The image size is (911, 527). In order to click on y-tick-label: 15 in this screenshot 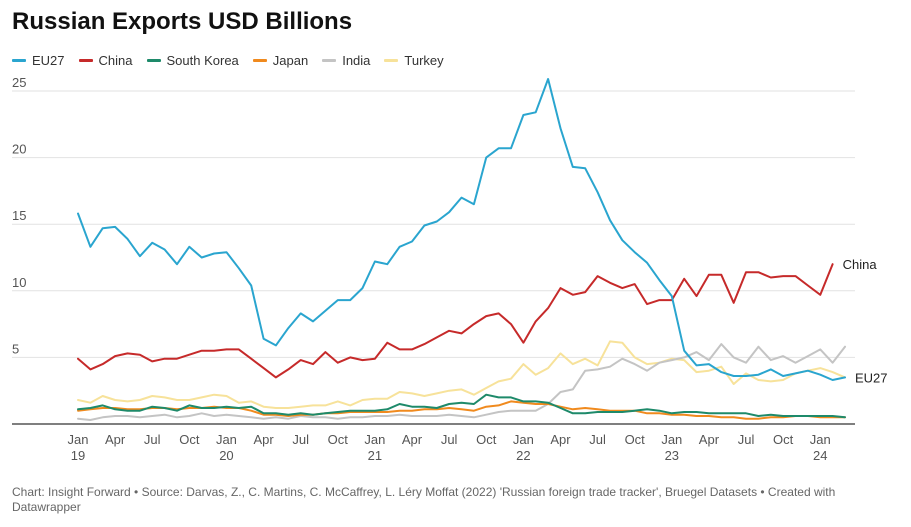, I will do `click(19, 215)`.